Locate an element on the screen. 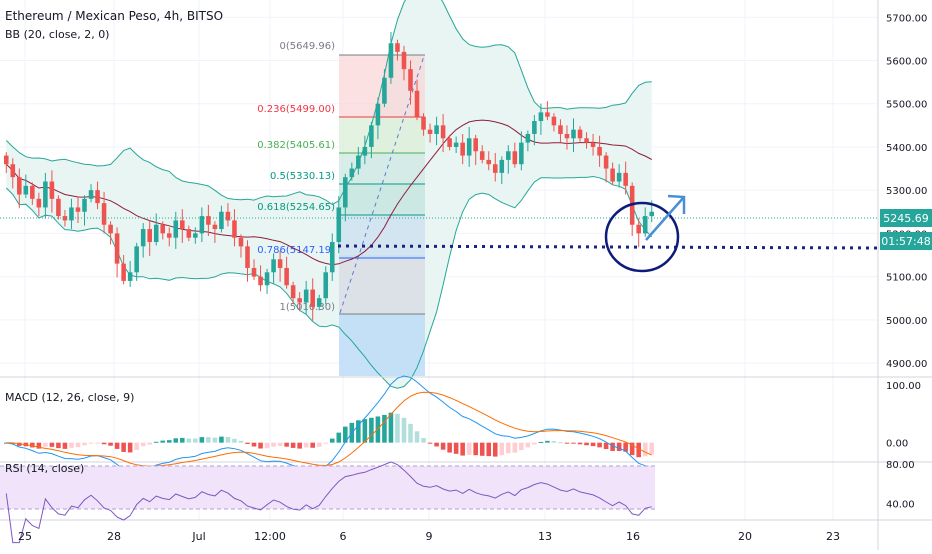  rsi-indicator-label: RSI (14, close) is located at coordinates (44, 468).